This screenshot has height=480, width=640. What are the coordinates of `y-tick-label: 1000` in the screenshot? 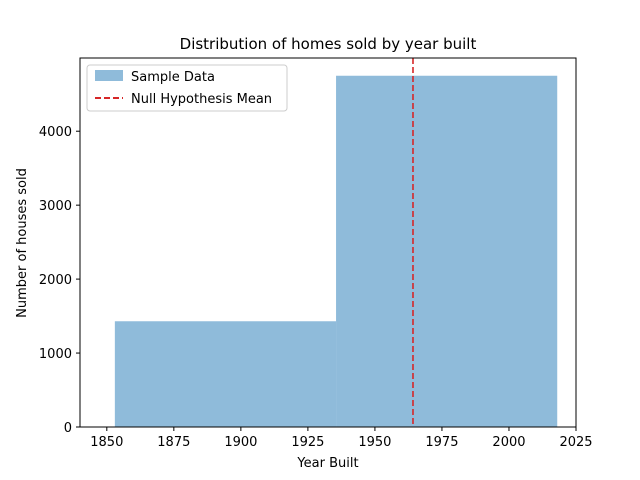 It's located at (55, 354).